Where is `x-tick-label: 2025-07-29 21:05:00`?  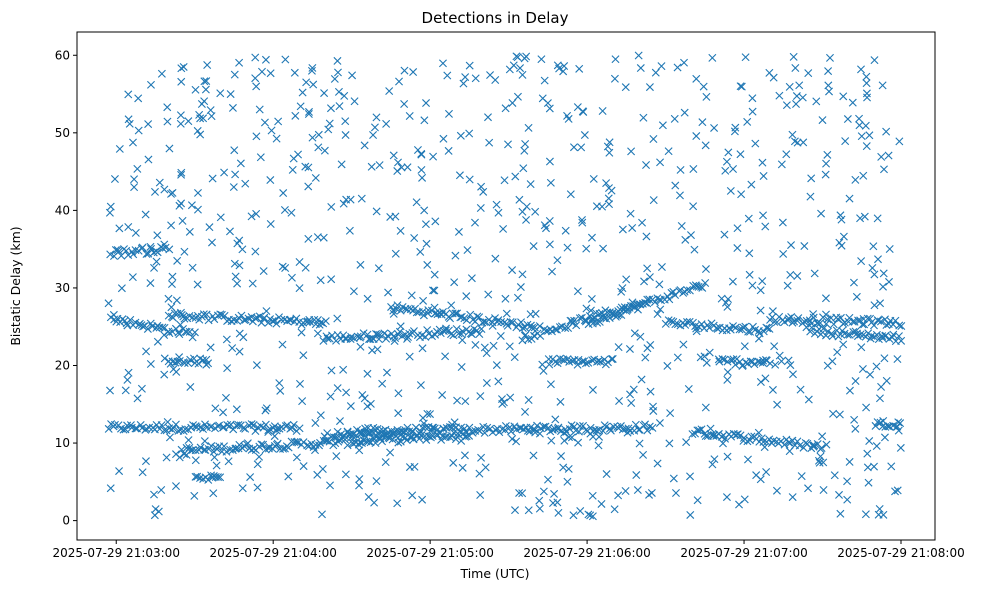 x-tick-label: 2025-07-29 21:05:00 is located at coordinates (429, 553).